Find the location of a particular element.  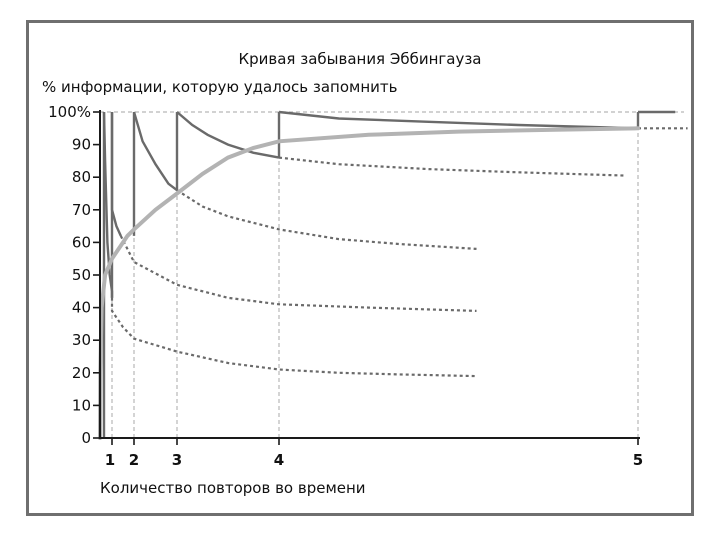

y-tick-label-0: 0 is located at coordinates (86, 438).